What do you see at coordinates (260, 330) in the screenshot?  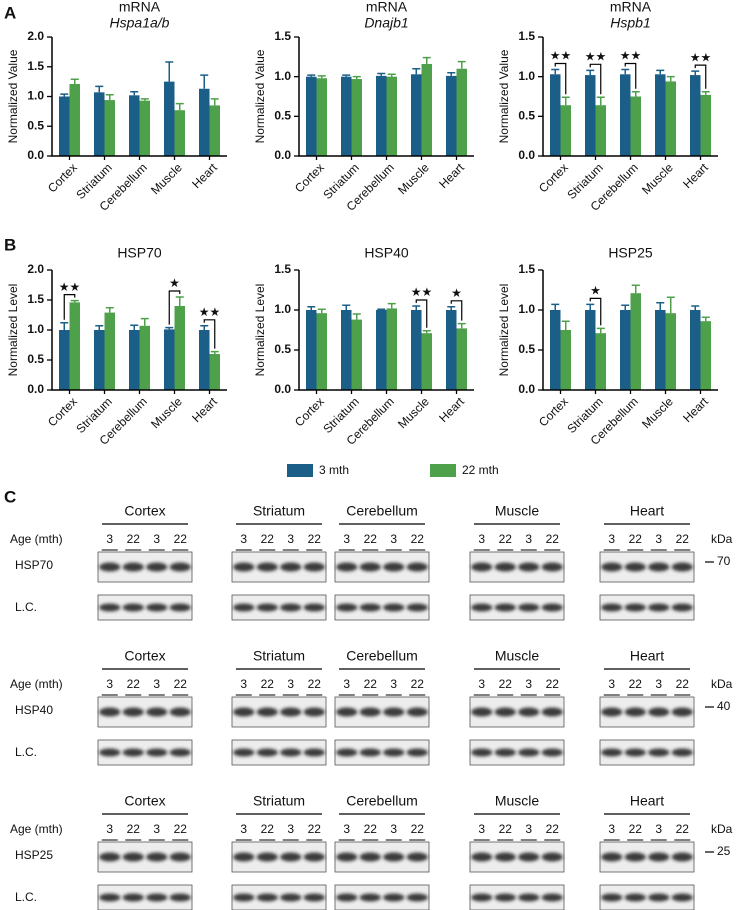 I see `y-axis-label: Normalized Level` at bounding box center [260, 330].